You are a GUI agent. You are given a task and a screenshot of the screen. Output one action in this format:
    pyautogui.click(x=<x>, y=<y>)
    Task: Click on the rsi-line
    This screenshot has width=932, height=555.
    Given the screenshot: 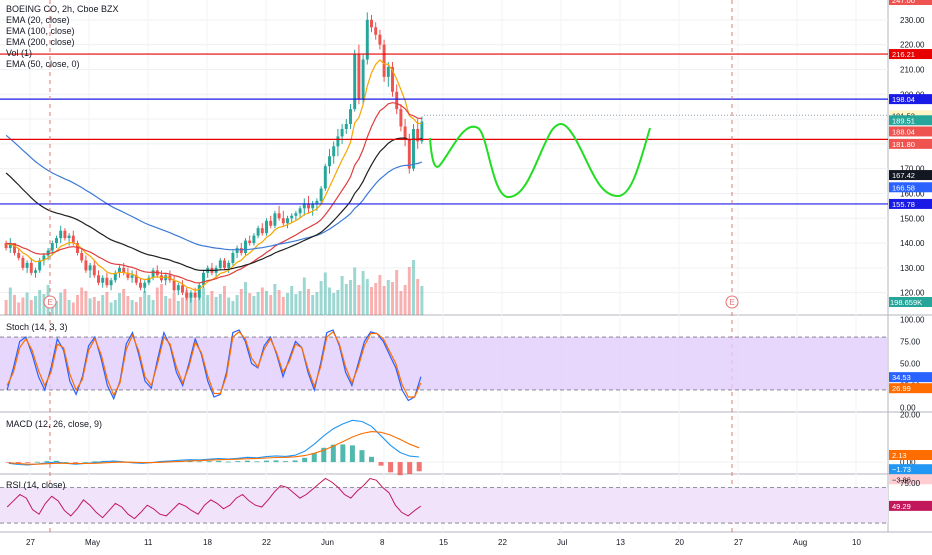 What is the action you would take?
    pyautogui.click(x=214, y=498)
    